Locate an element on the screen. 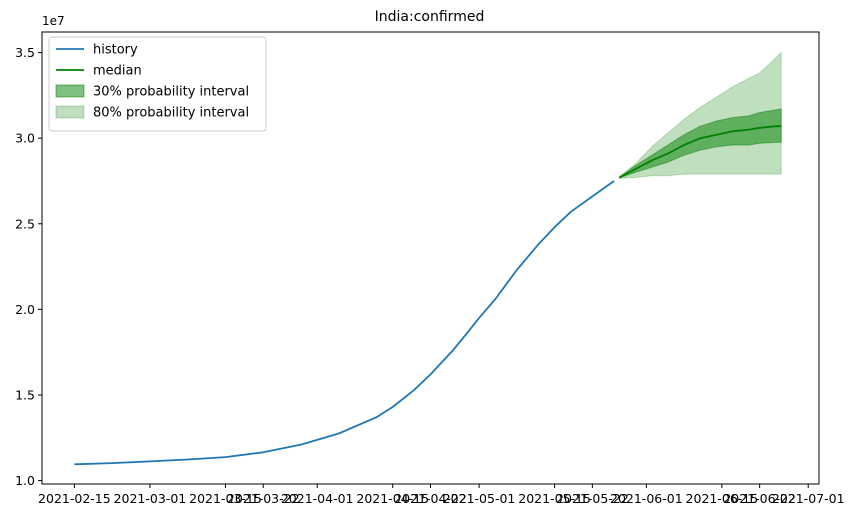 Image resolution: width=859 pixels, height=517 pixels. x-tick-label: 2021-04-01 is located at coordinates (317, 498).